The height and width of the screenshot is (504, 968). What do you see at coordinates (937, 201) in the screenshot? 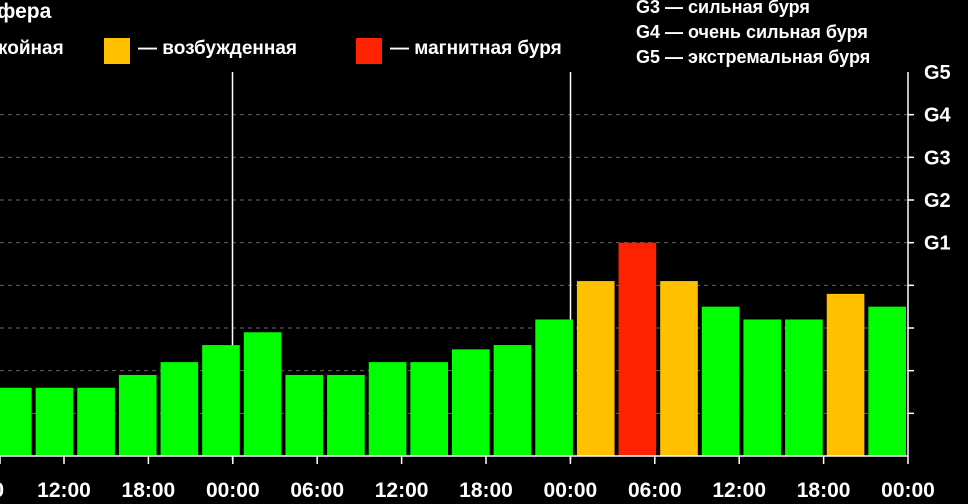
I see `y-tick-label: G2` at bounding box center [937, 201].